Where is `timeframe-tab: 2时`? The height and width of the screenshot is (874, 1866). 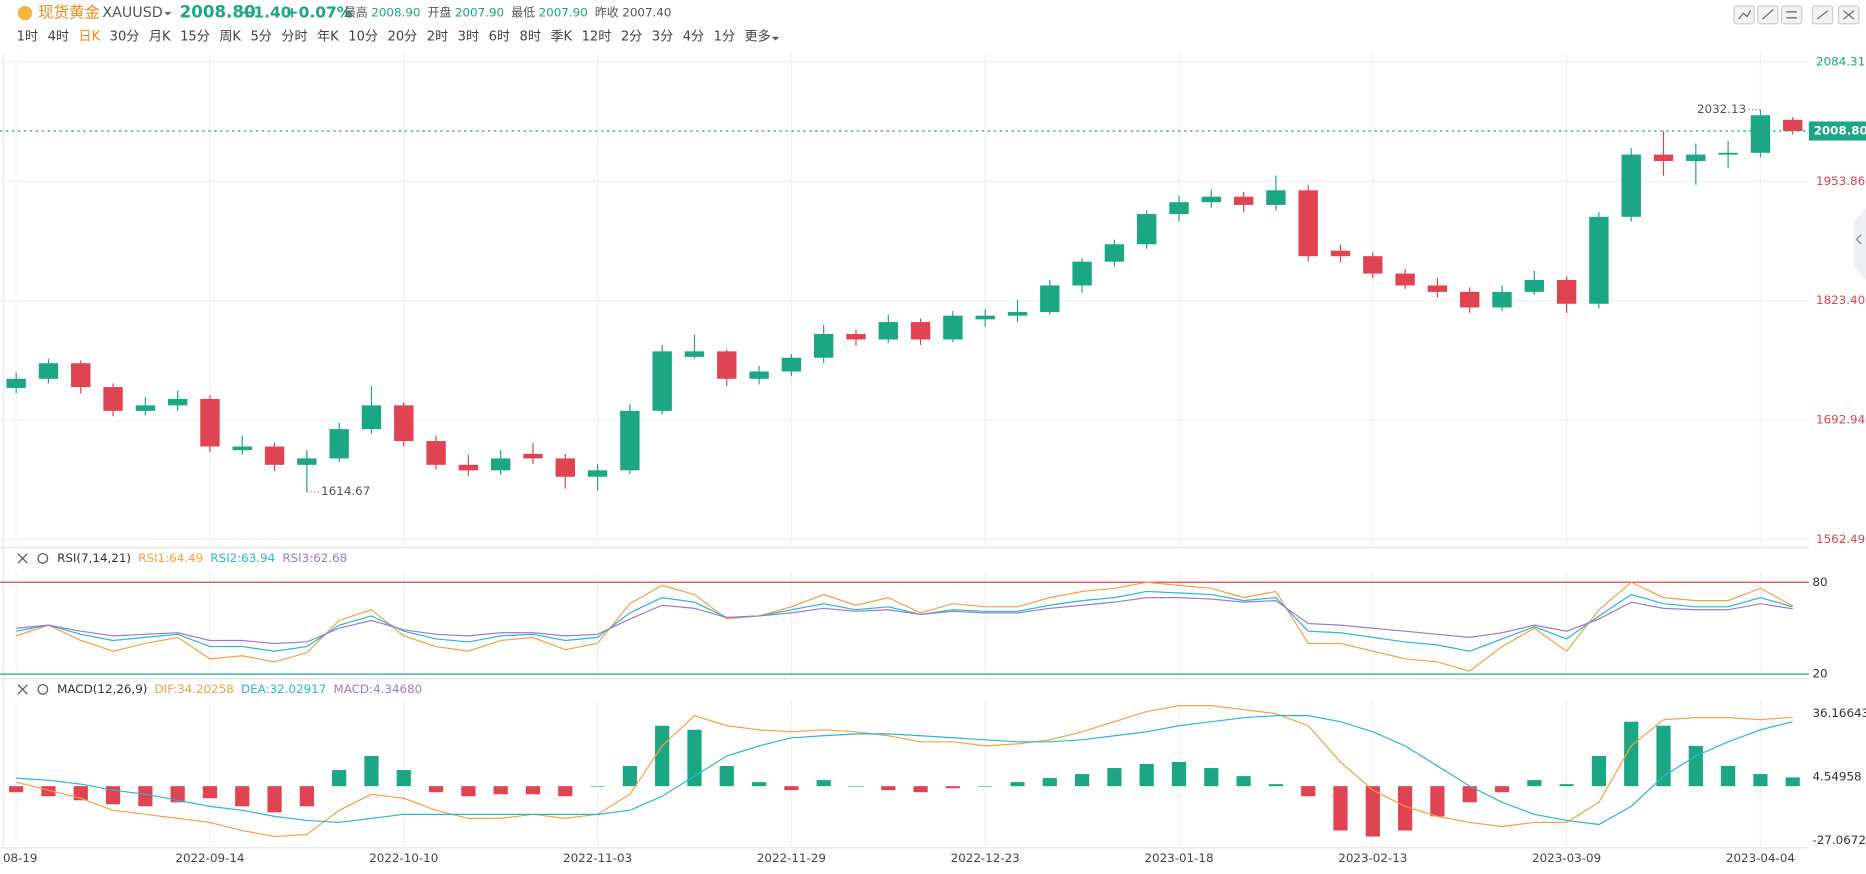 timeframe-tab: 2时 is located at coordinates (437, 36).